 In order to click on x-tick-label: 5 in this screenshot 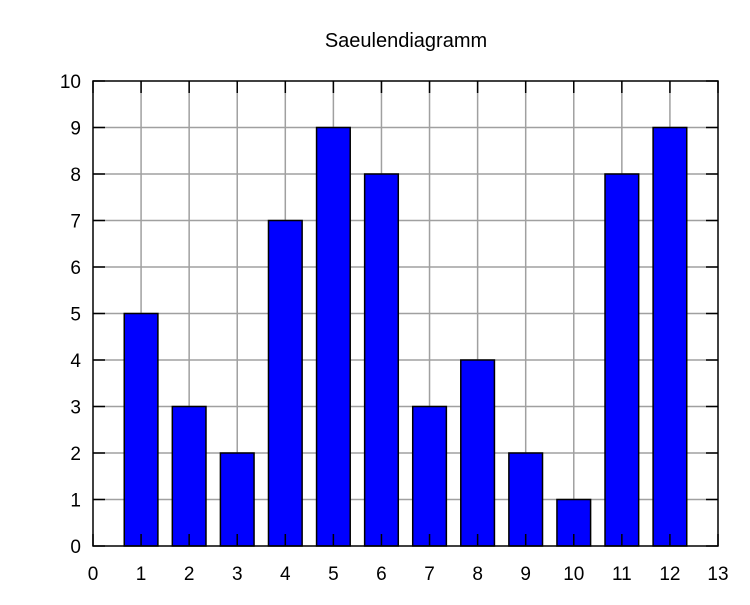, I will do `click(333, 574)`.